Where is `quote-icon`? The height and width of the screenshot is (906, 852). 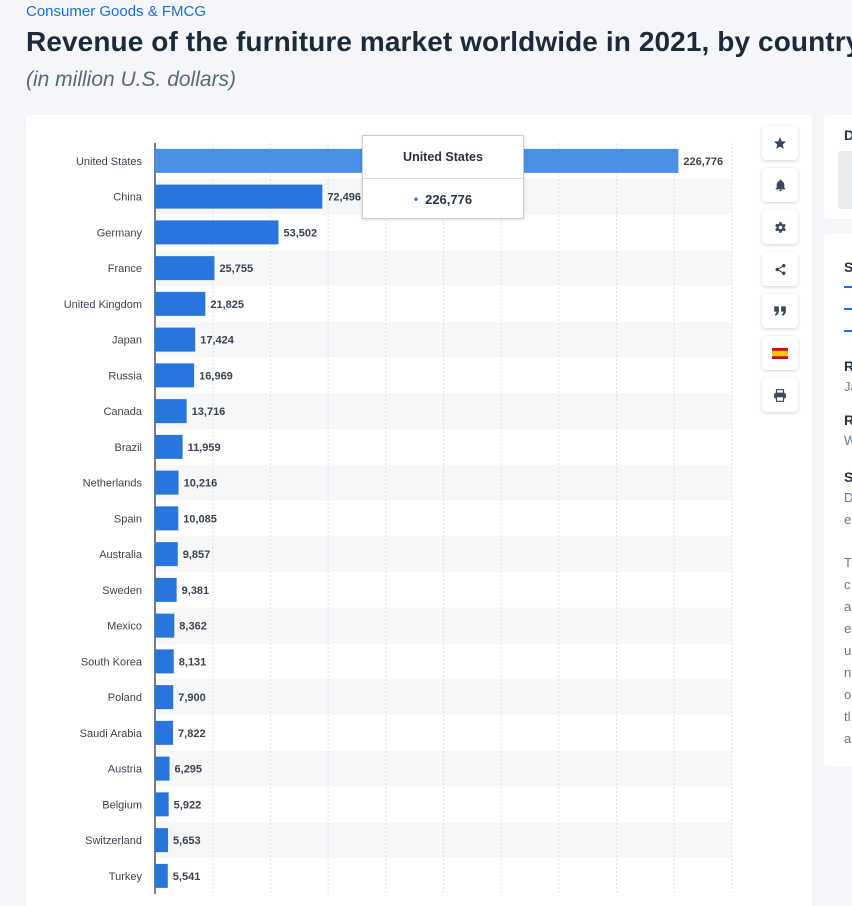 quote-icon is located at coordinates (780, 311).